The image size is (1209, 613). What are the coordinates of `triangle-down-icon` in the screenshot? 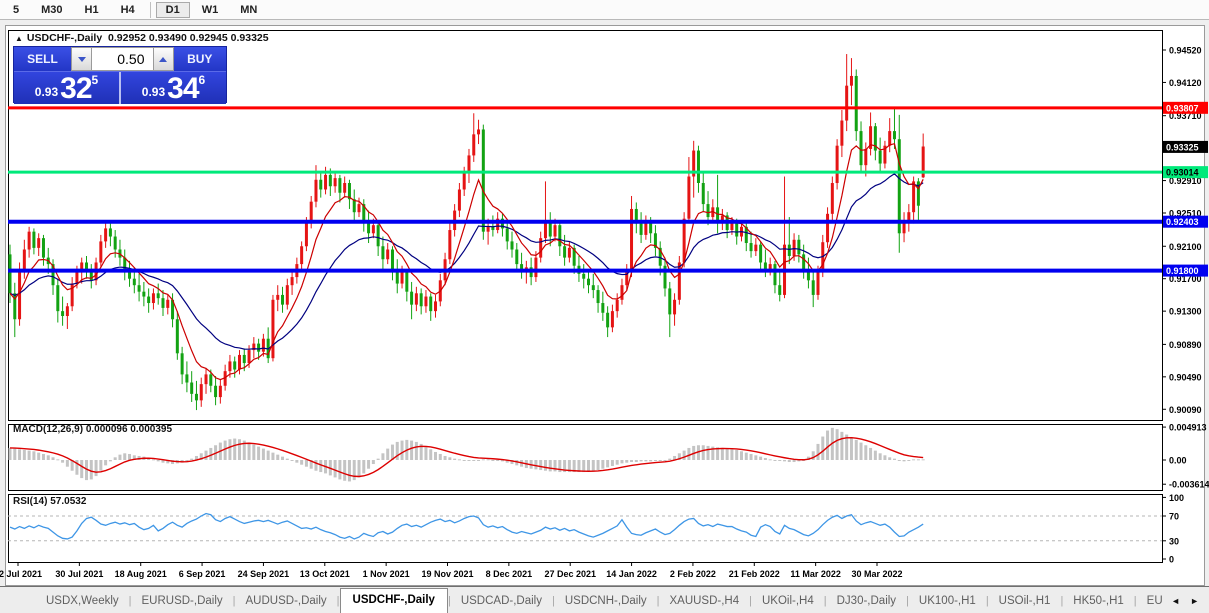 It's located at (81, 59).